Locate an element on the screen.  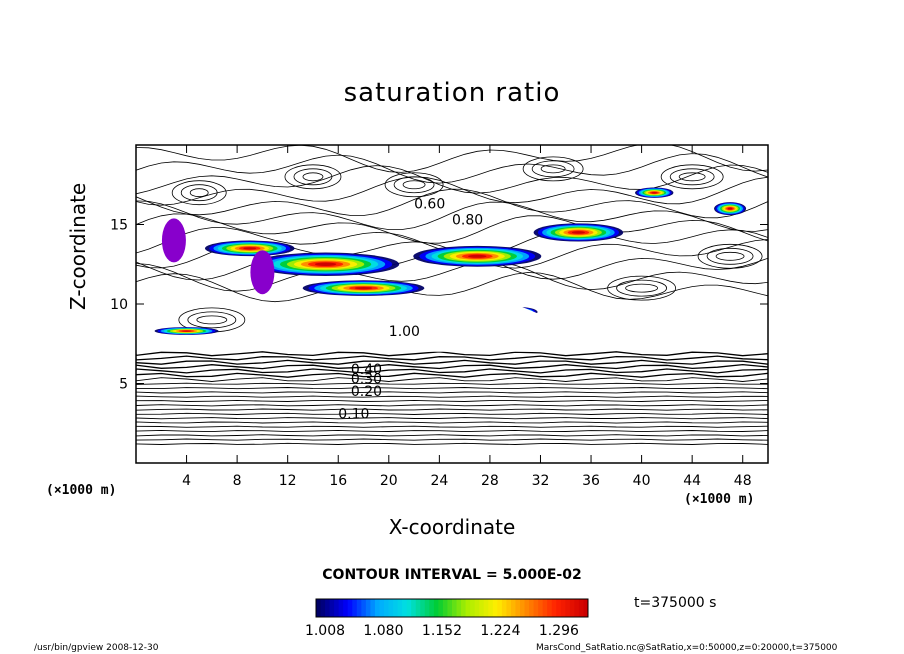
x-tick-label: 36 is located at coordinates (591, 481).